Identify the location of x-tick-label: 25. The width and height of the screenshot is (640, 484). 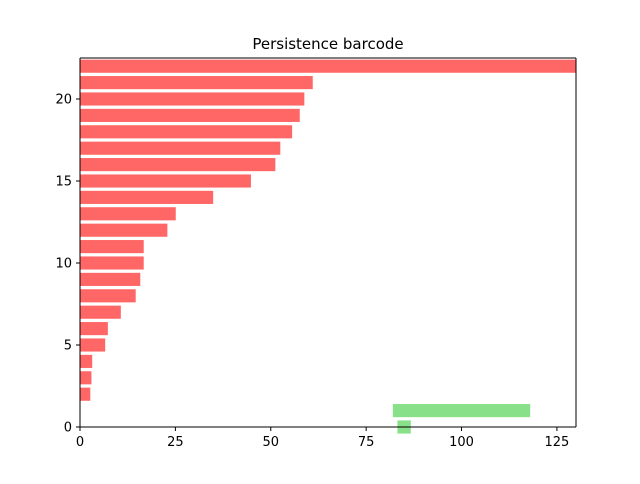
(175, 442).